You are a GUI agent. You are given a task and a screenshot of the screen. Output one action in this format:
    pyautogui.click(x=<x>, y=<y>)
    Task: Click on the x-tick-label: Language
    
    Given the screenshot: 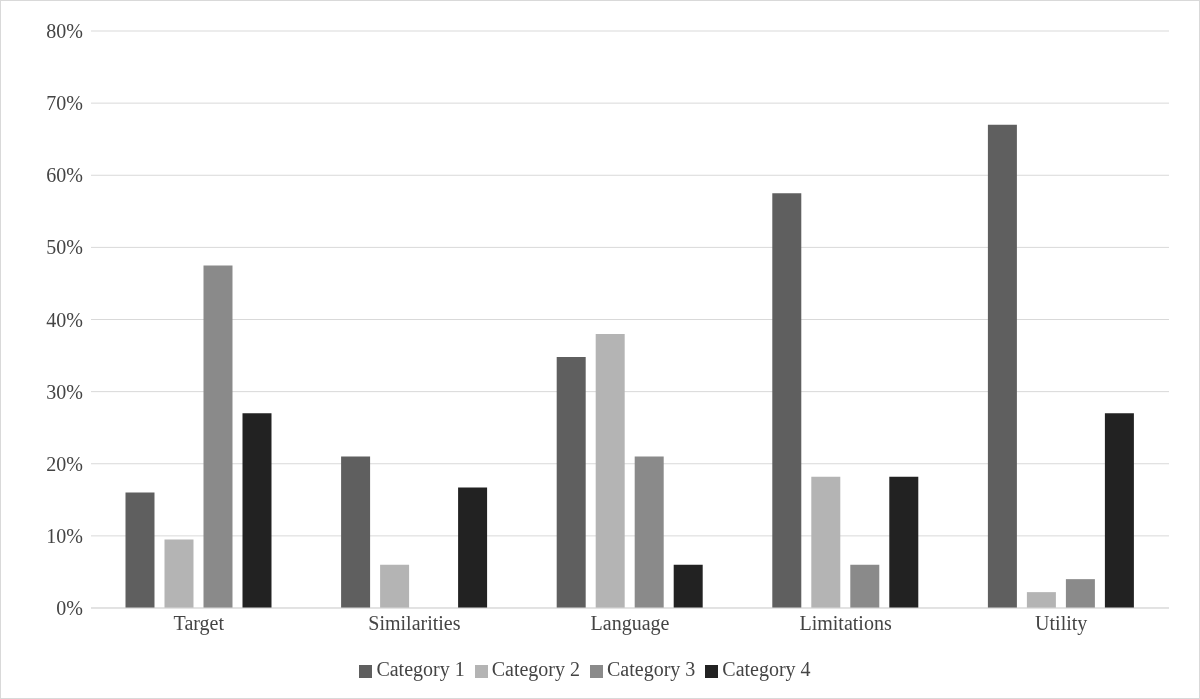 What is the action you would take?
    pyautogui.click(x=630, y=624)
    